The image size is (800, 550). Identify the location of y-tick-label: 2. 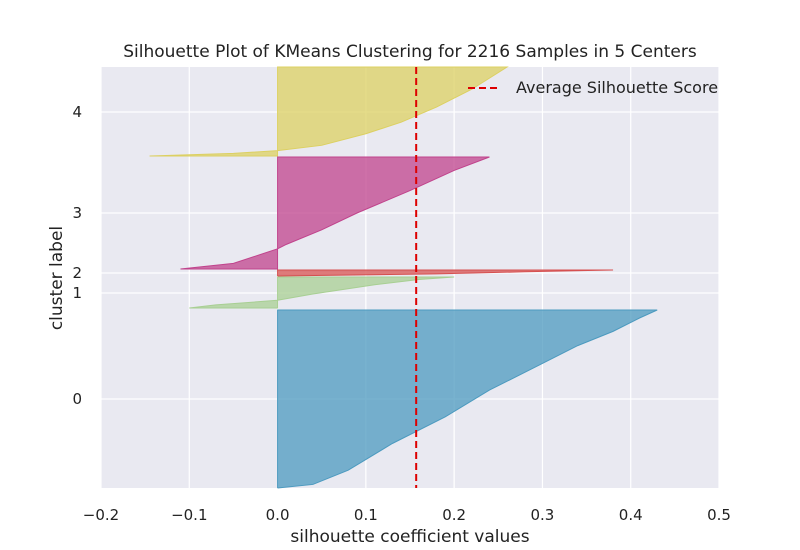
(77, 273).